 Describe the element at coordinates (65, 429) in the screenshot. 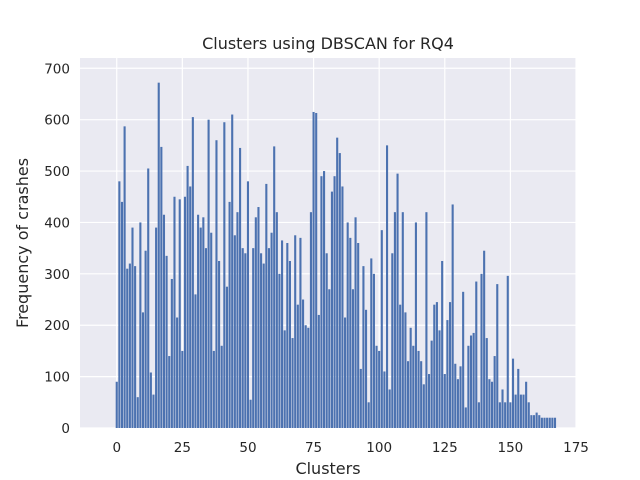

I see `y-tick-label: 0` at that location.